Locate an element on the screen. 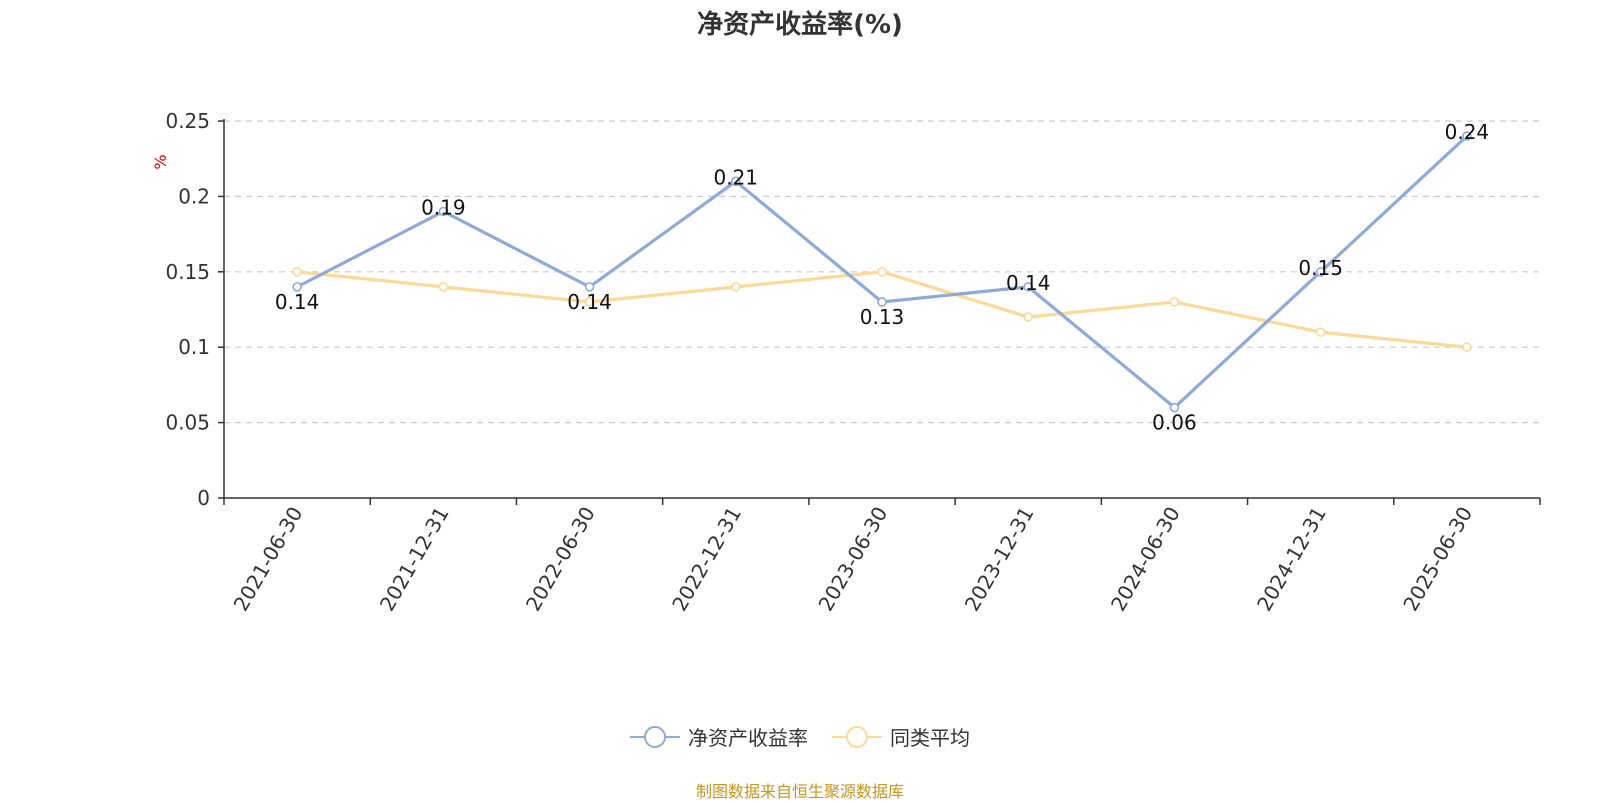 Image resolution: width=1600 pixels, height=802 pixels. data-label: 0.06 is located at coordinates (1174, 423).